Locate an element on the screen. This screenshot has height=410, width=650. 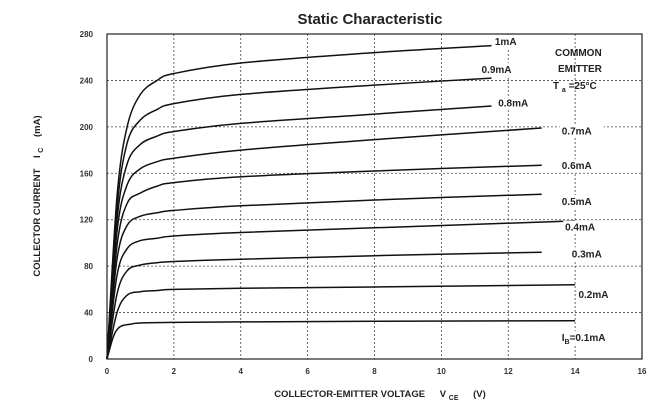
y-axis-label: COLLECTOR CURRENT I C (mA) is located at coordinates (39, 195).